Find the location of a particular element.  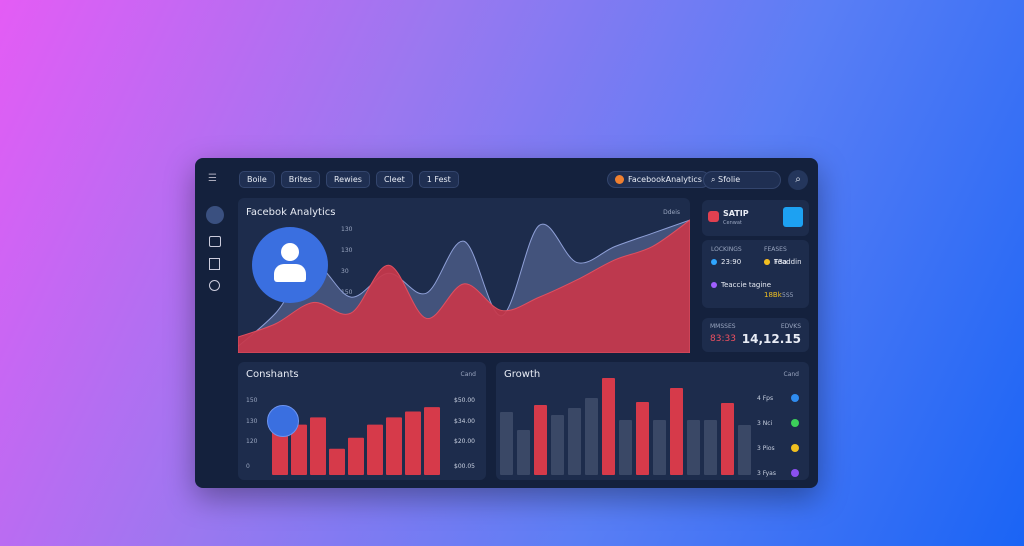

axis-label: $34.00 is located at coordinates (464, 421).